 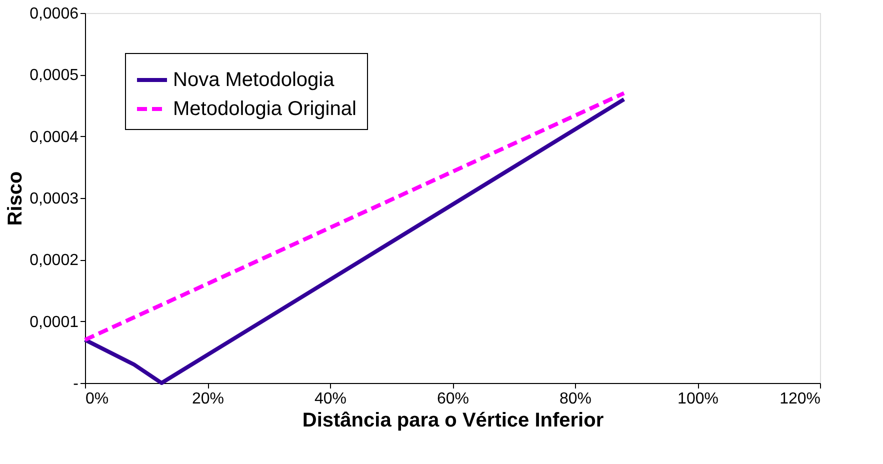 I want to click on x-tick-label: 120%, so click(x=800, y=399).